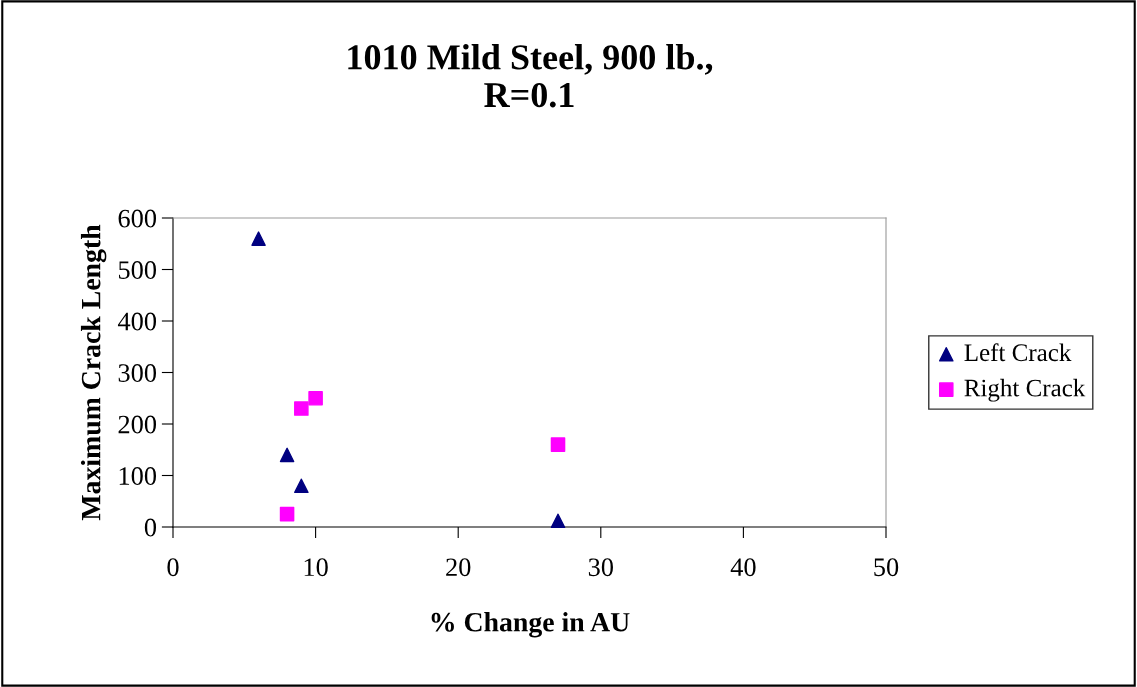 This screenshot has width=1137, height=687. Describe the element at coordinates (137, 270) in the screenshot. I see `y-tick-label: 500` at that location.